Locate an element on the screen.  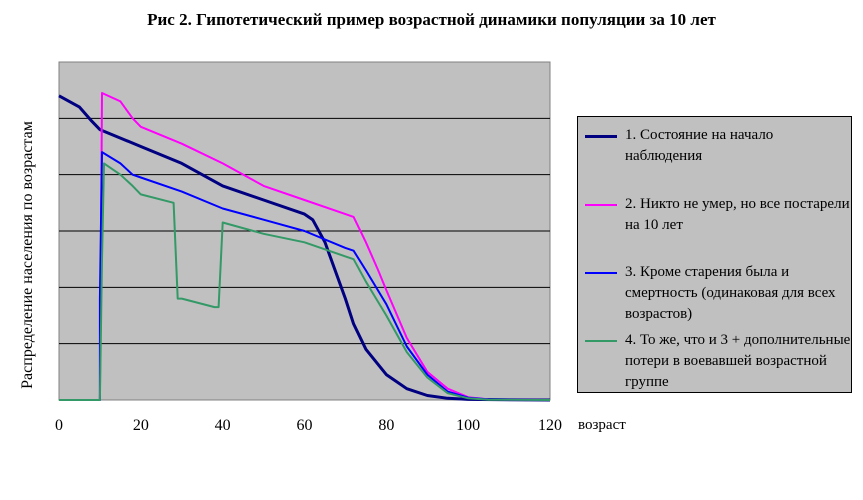
x-tick-label: 100 is located at coordinates (468, 425).